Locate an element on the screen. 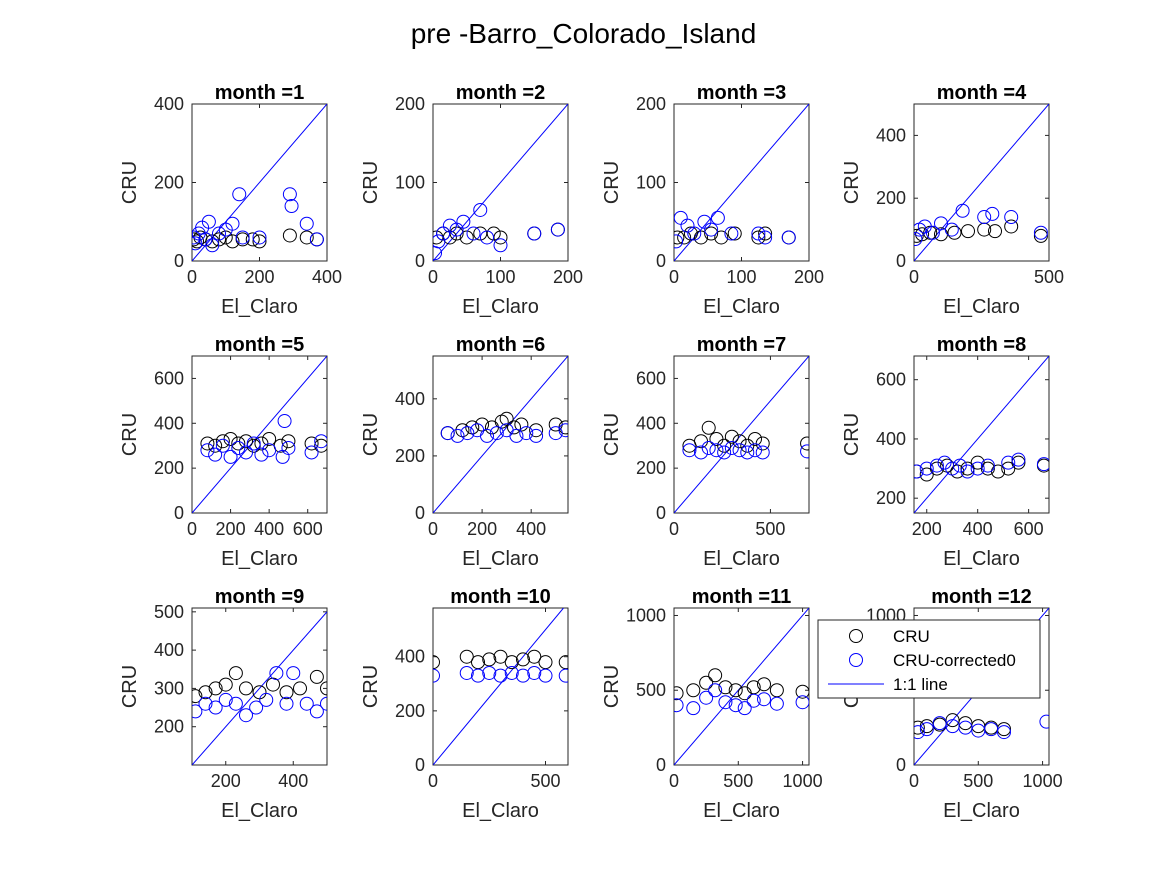  legend-label: CRU-corrected0 is located at coordinates (954, 660).